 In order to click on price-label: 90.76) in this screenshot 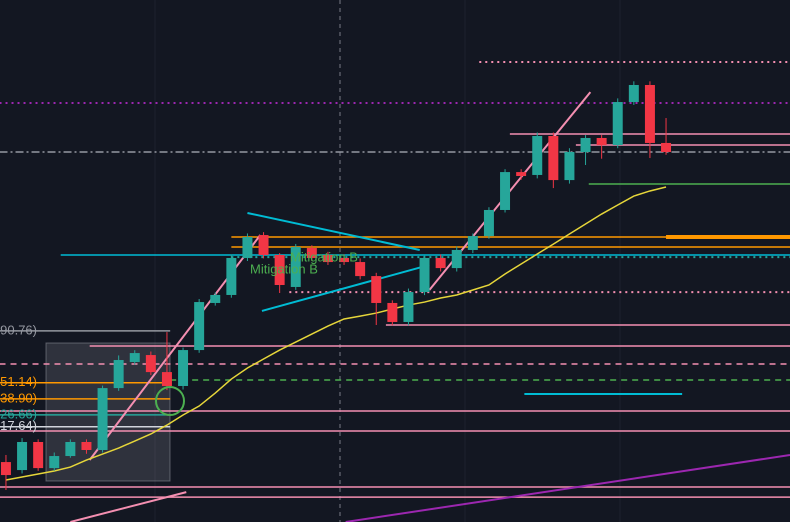, I will do `click(18, 329)`.